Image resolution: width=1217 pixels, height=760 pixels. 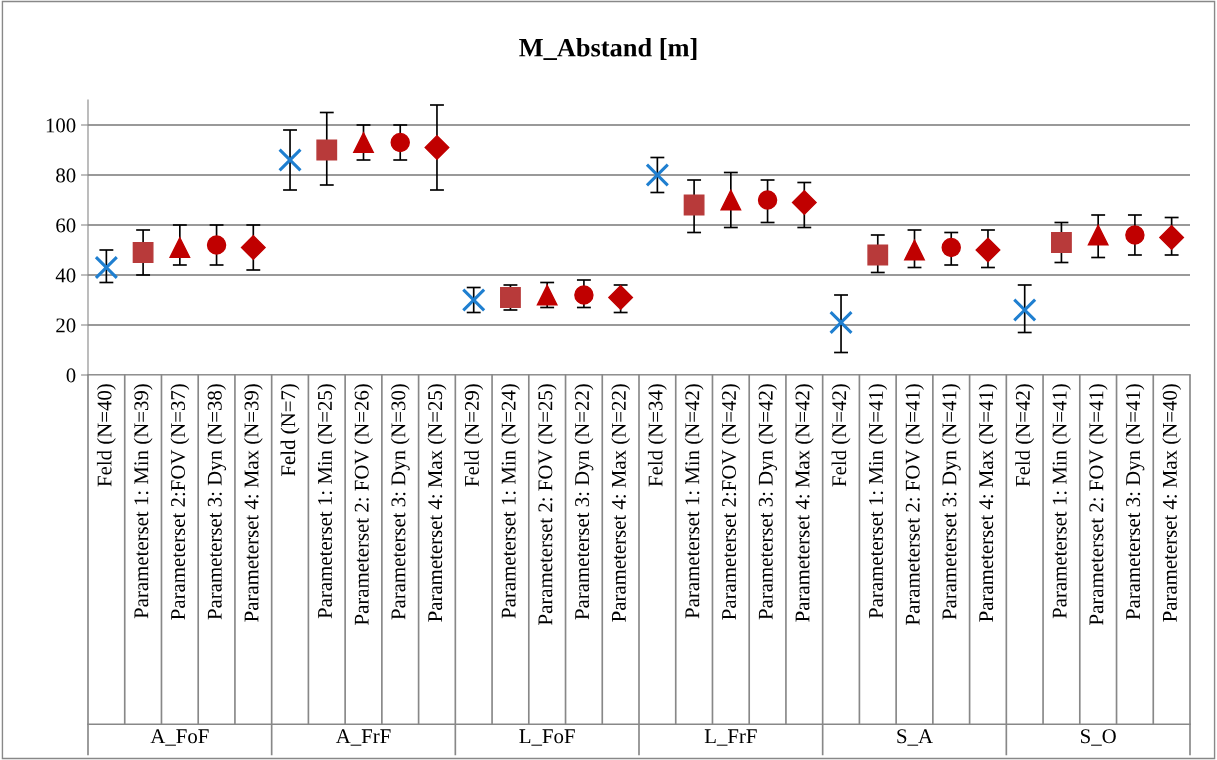 What do you see at coordinates (290, 430) in the screenshot?
I see `x-tick-label: Feld (N=7)` at bounding box center [290, 430].